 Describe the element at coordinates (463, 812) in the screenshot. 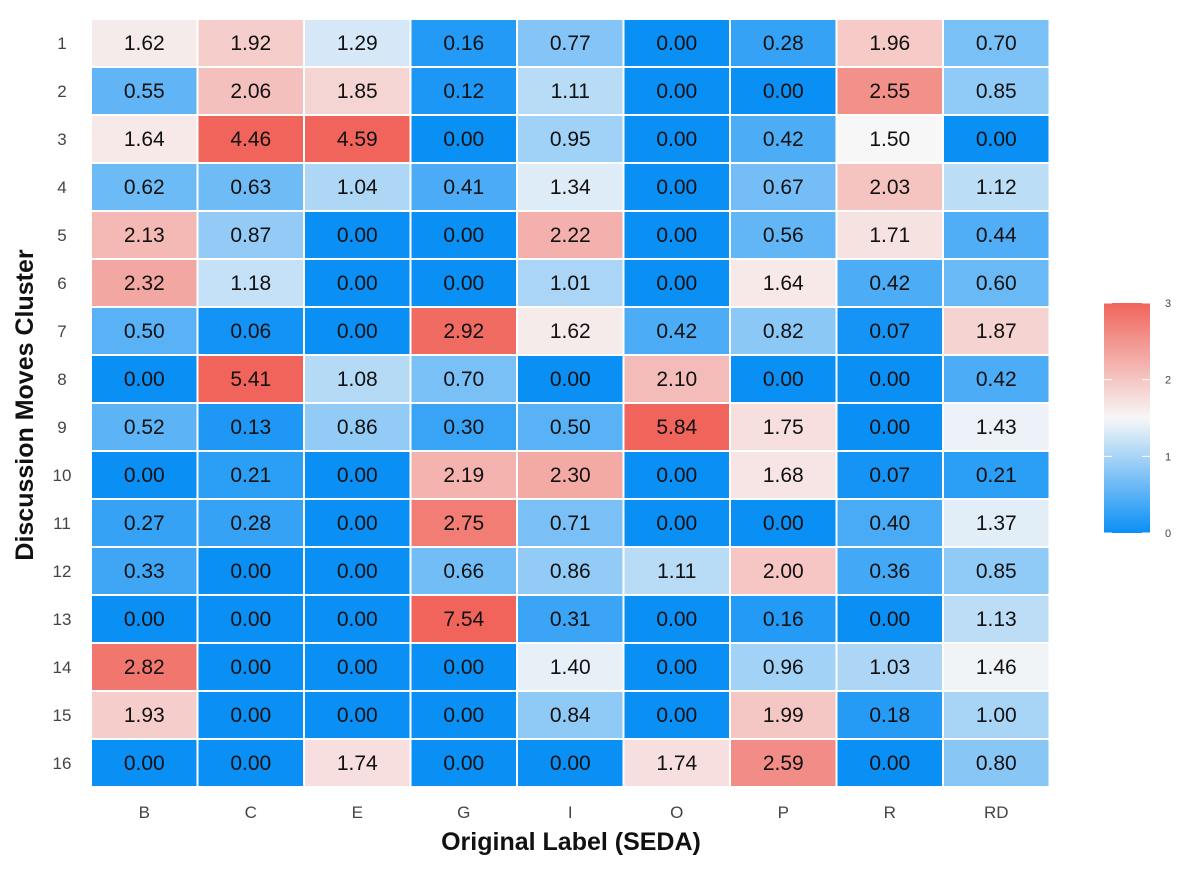

I see `x-tick-label: G` at that location.